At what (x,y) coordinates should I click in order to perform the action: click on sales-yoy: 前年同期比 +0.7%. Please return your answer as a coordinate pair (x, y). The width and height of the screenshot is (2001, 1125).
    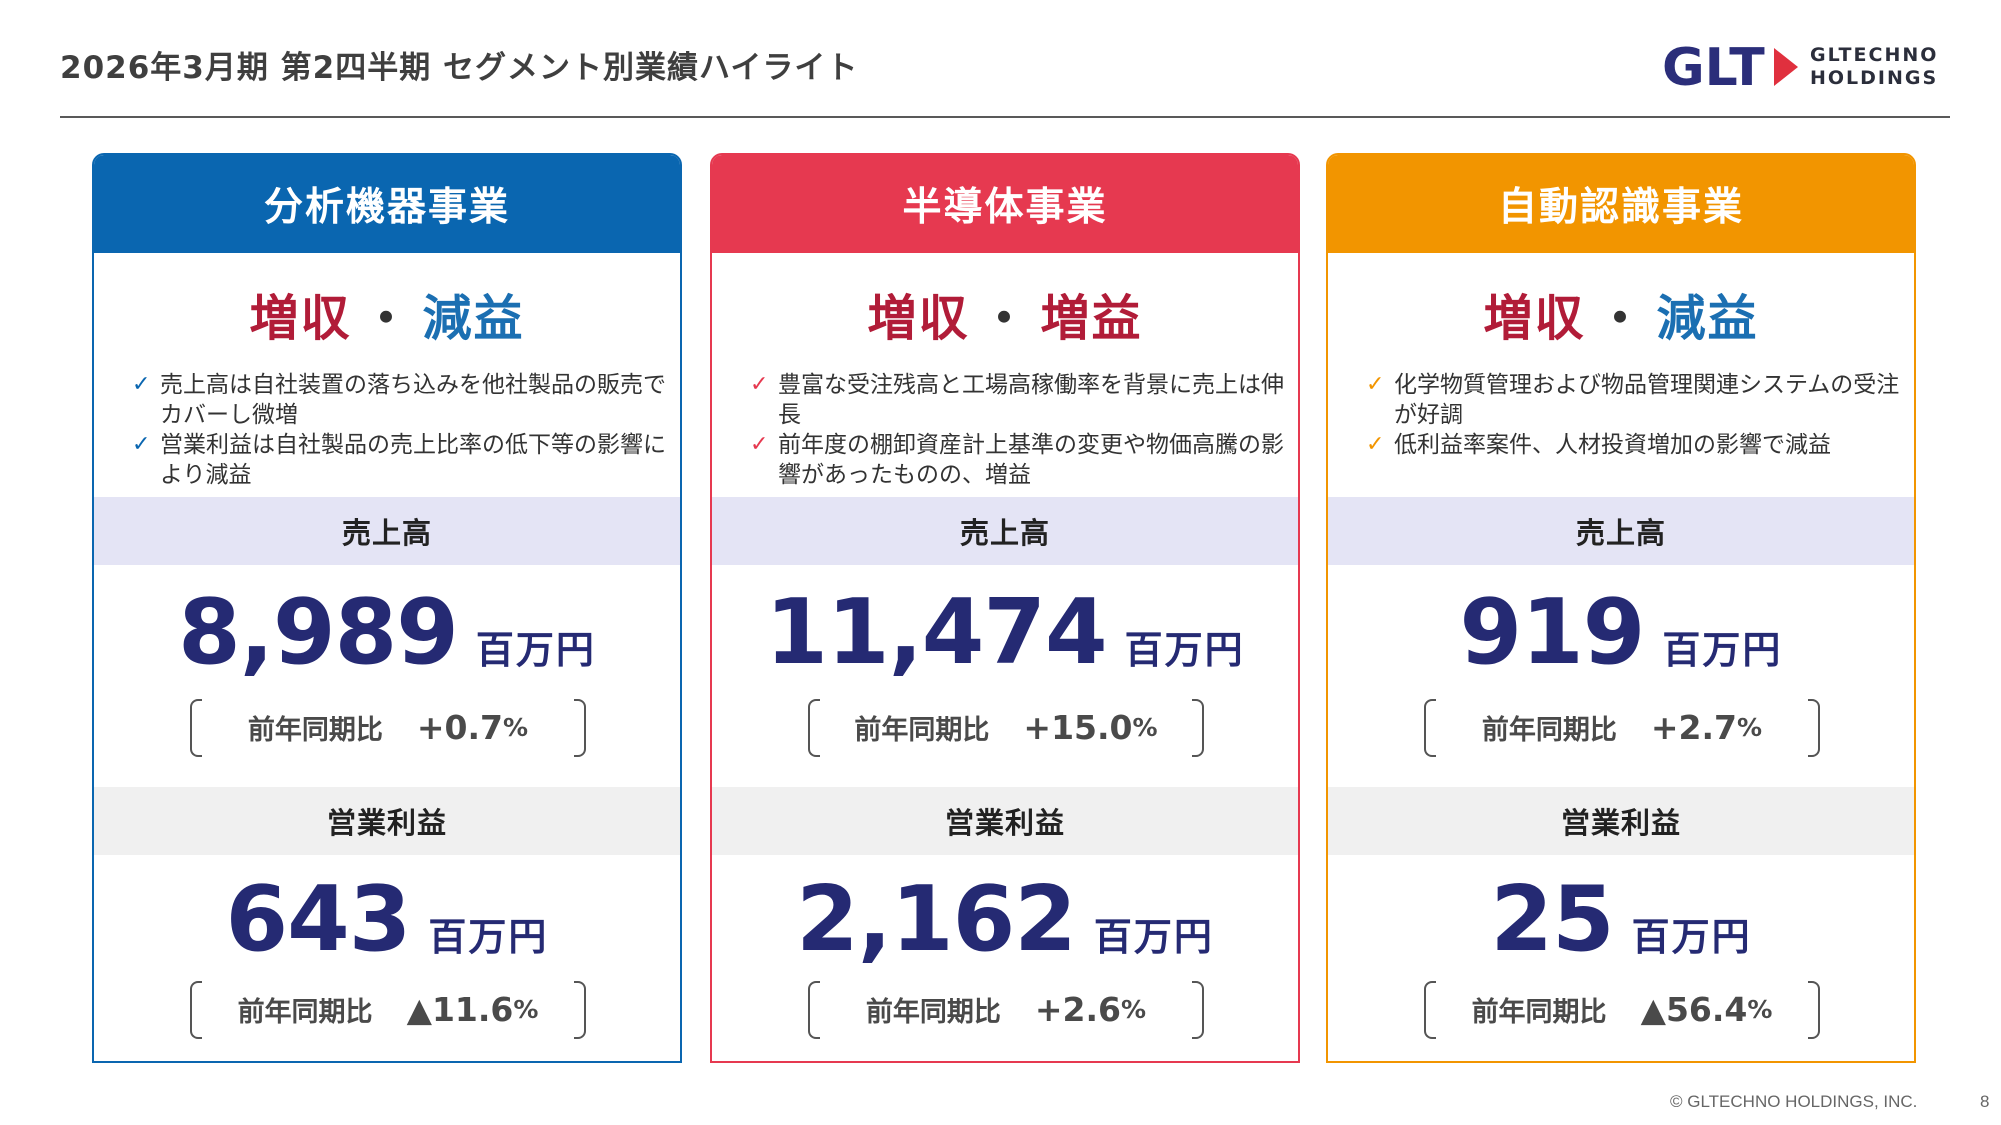
    Looking at the image, I should click on (388, 728).